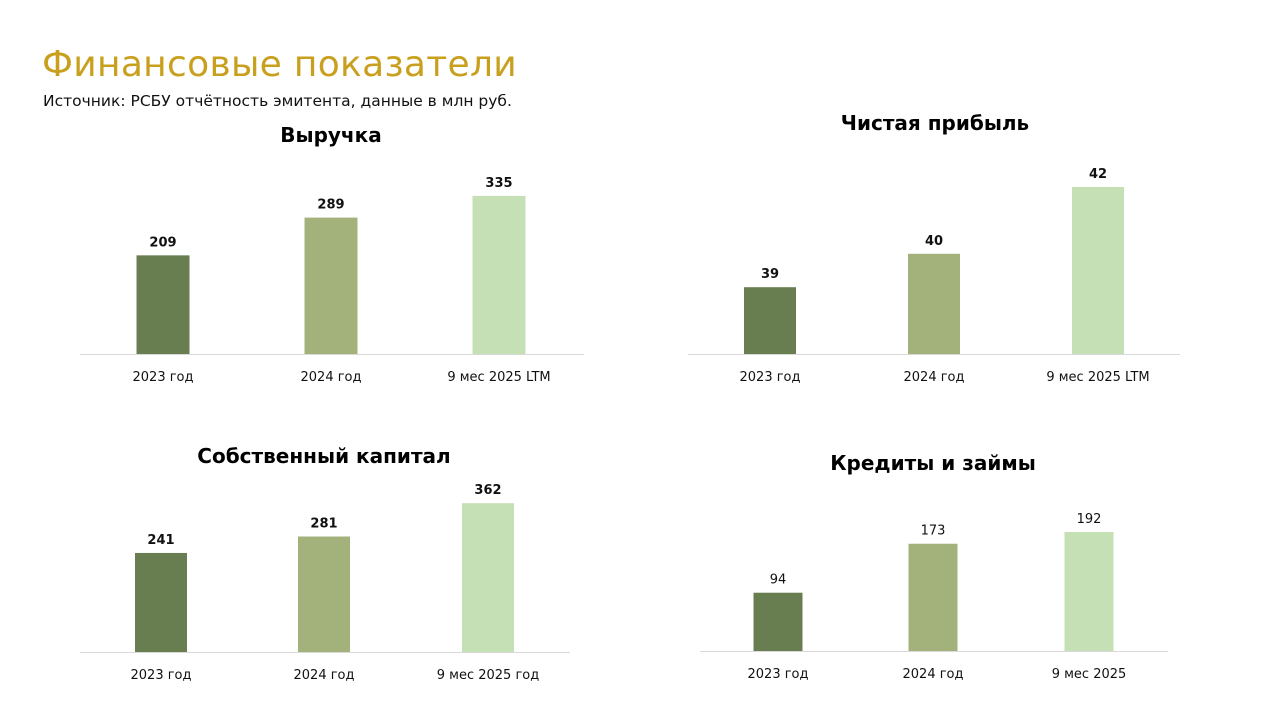  Describe the element at coordinates (160, 540) in the screenshot. I see `value-label: 241` at that location.